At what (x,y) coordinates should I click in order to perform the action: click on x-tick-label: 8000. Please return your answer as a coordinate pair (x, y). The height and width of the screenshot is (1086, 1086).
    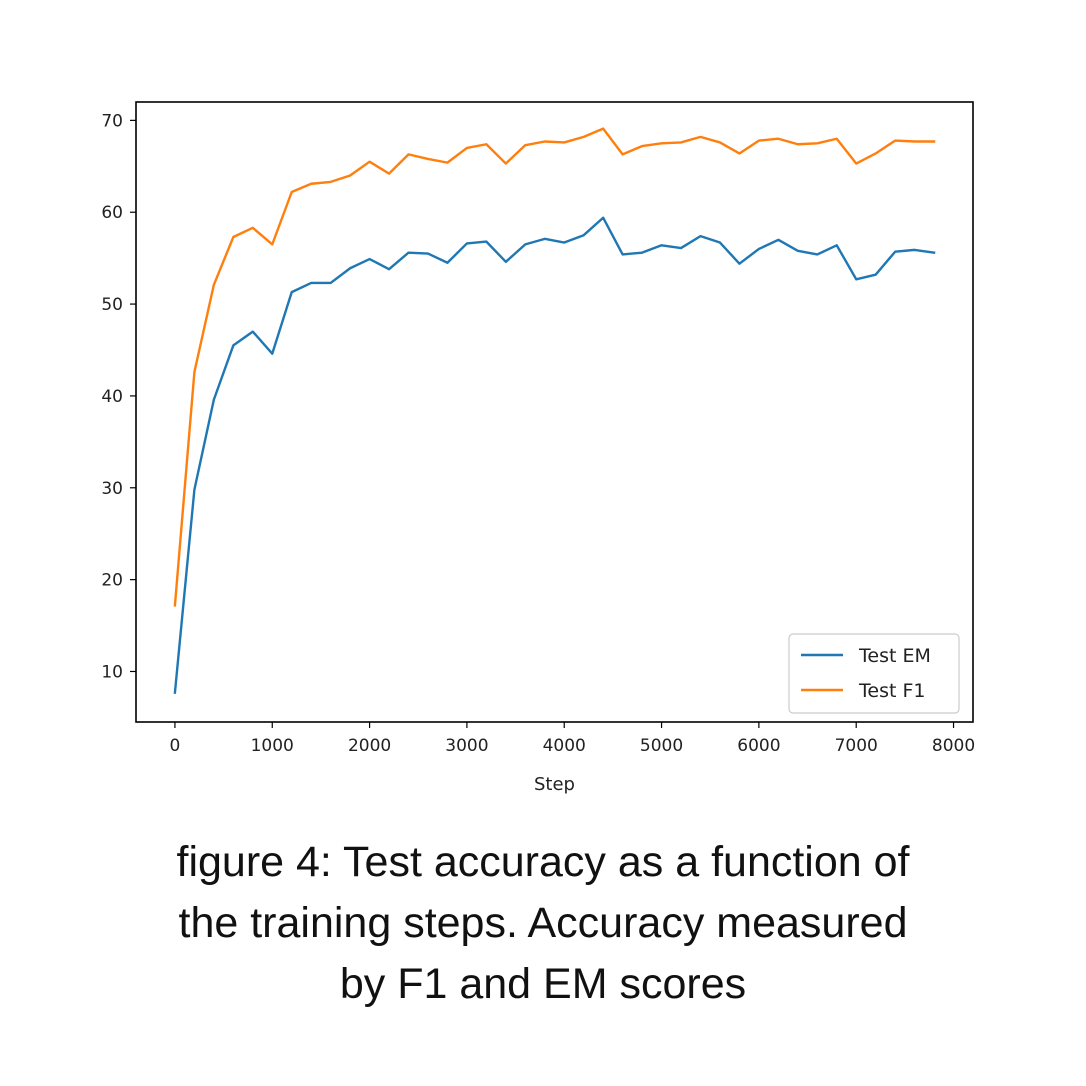
    Looking at the image, I should click on (953, 746).